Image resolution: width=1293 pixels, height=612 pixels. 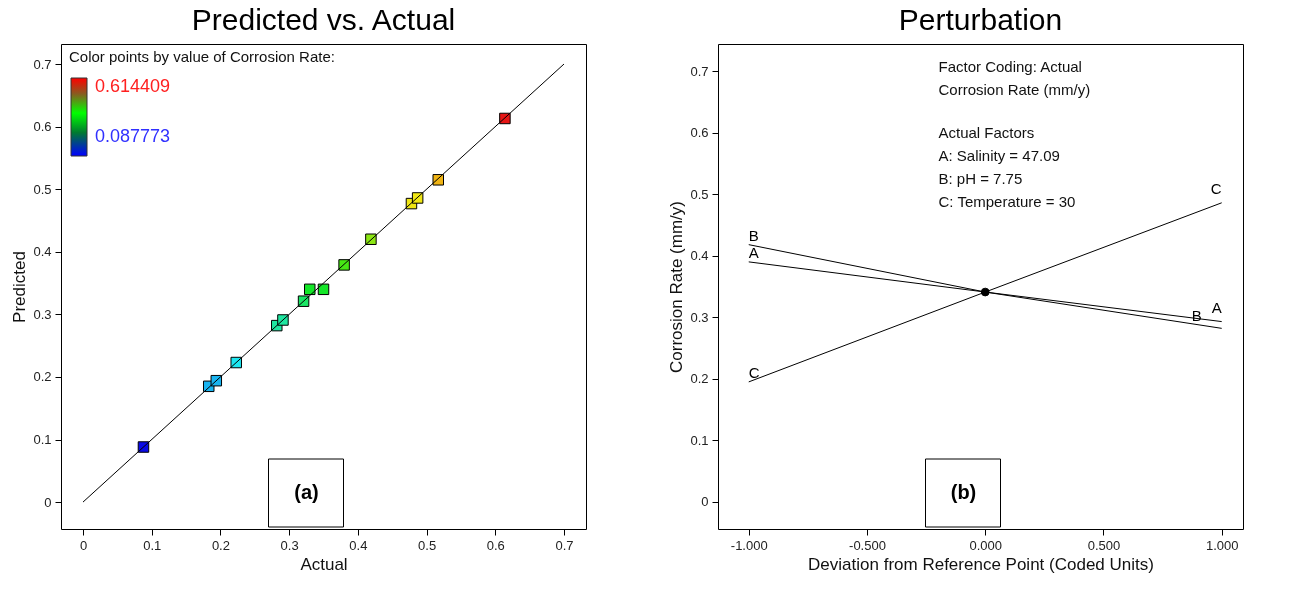 I want to click on x-tick-label: 0.2, so click(x=220, y=545).